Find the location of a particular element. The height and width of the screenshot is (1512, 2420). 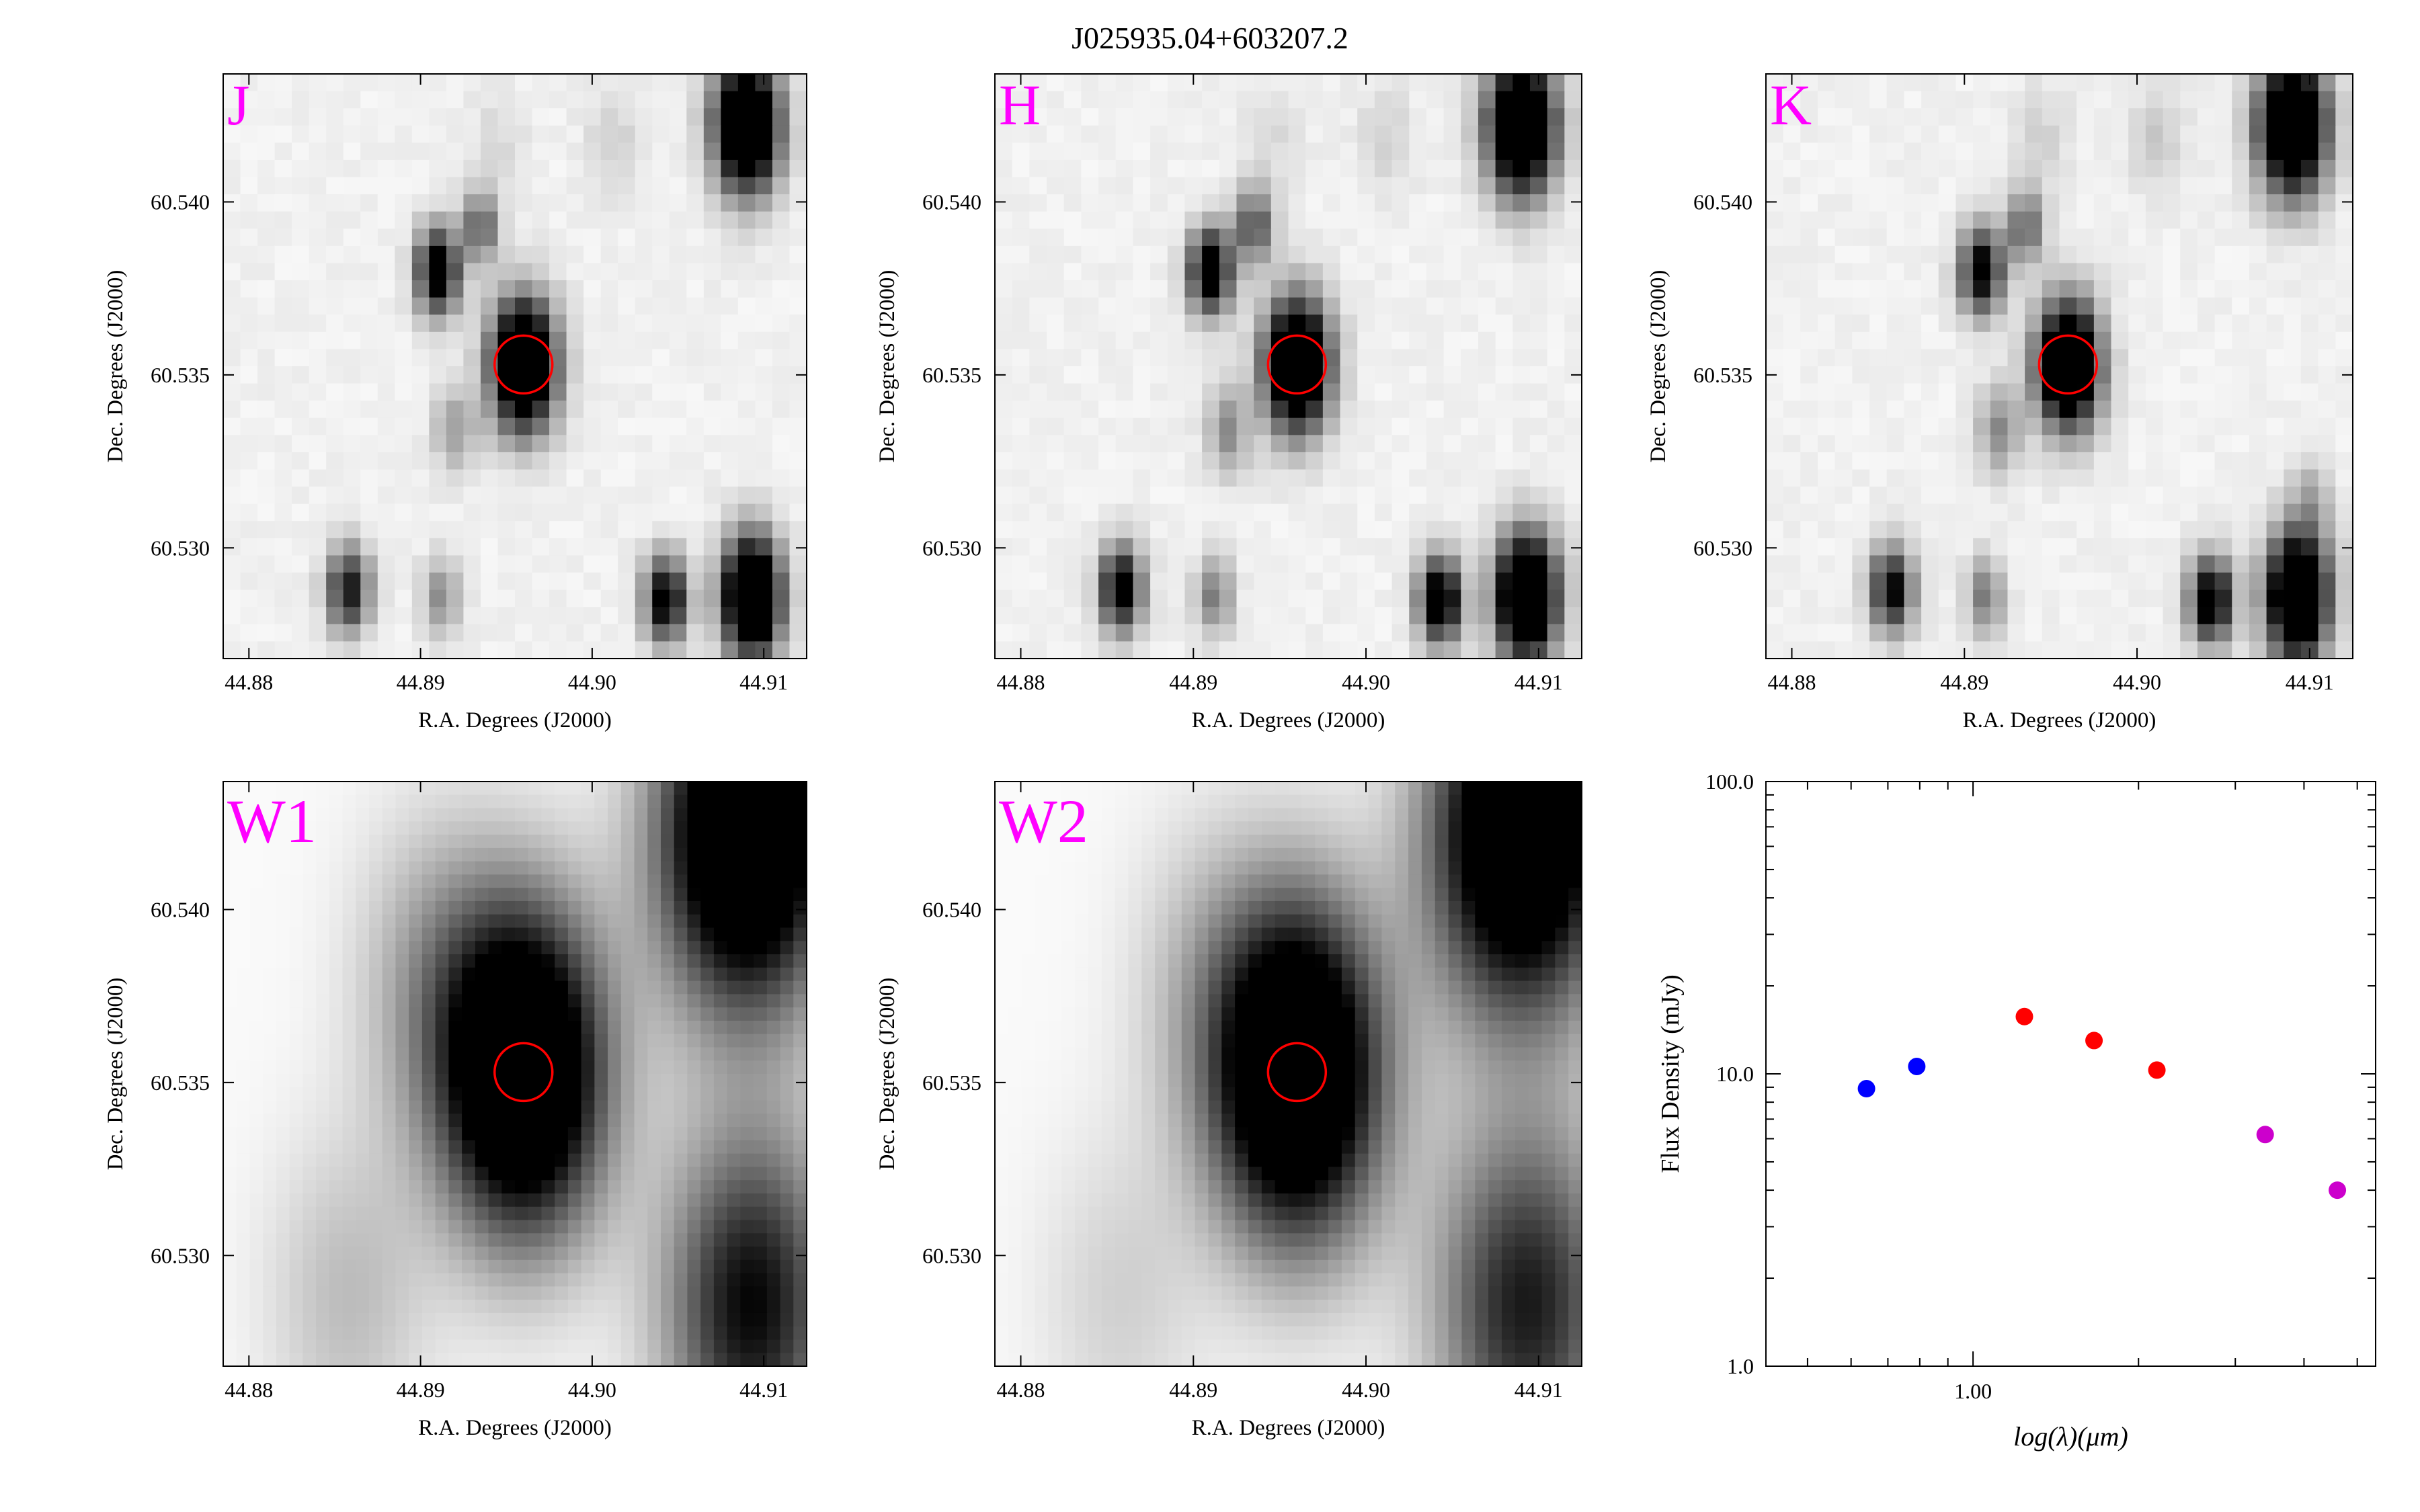

x-tick-label: 1.00 is located at coordinates (1973, 1391).